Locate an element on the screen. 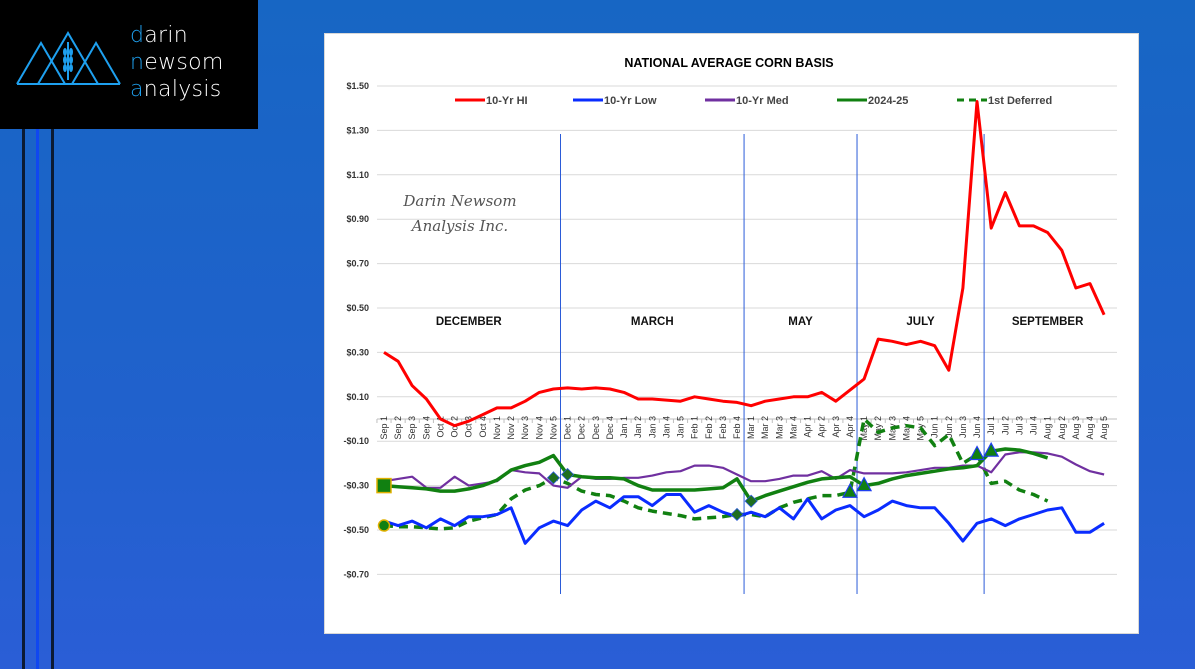 Image resolution: width=1195 pixels, height=669 pixels. x-tick-label: Sep 1 is located at coordinates (384, 428).